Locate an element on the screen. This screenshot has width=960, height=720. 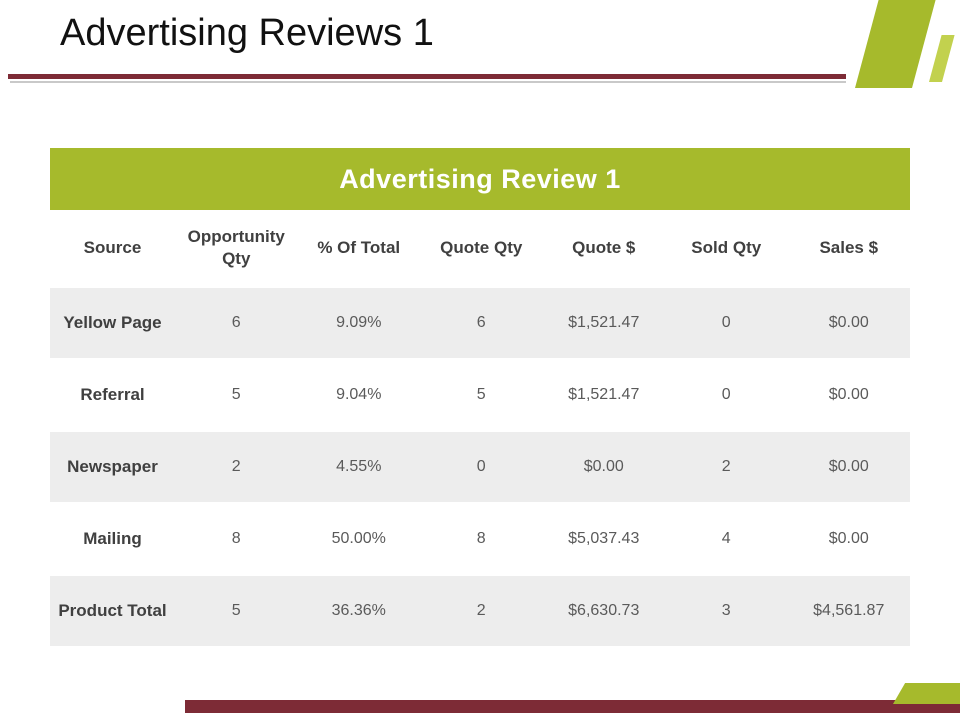
table-row: Newspaper 2 4.55% 0 $0.00 2 $0.00 is located at coordinates (480, 466).